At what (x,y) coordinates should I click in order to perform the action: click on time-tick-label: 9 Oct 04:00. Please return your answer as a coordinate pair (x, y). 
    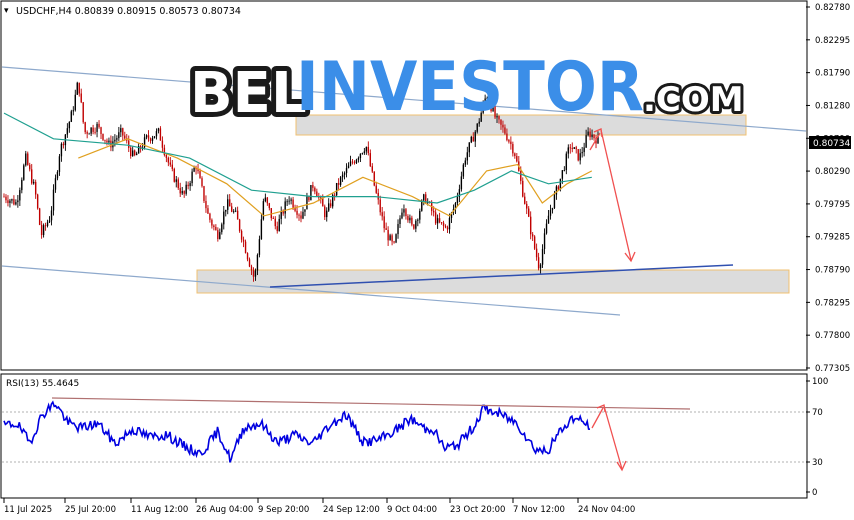
    Looking at the image, I should click on (412, 510).